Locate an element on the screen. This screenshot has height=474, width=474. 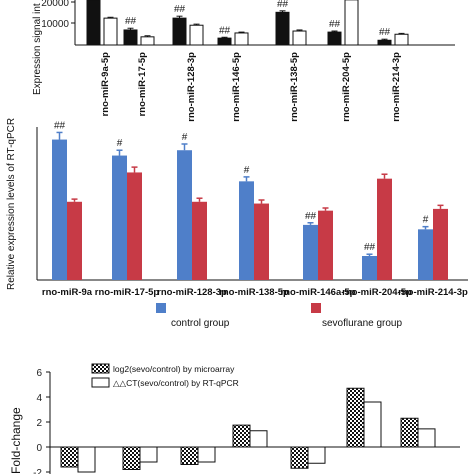
bot-ytick-label: 2 is located at coordinates (39, 423).